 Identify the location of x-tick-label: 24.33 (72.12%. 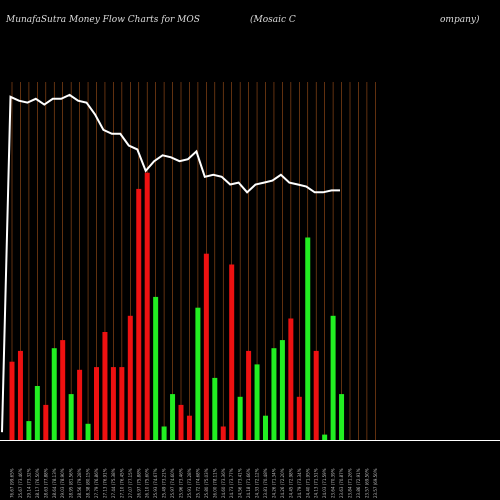
(257, 483).